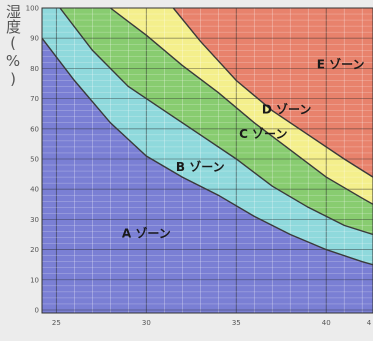 The image size is (373, 341). Describe the element at coordinates (34, 39) in the screenshot. I see `y-tick-label: 90` at that location.